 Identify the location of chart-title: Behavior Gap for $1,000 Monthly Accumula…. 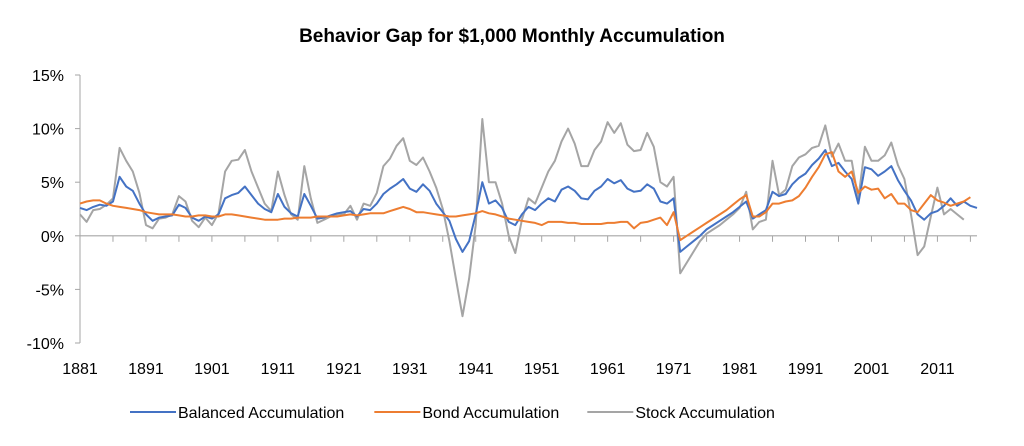
(512, 36).